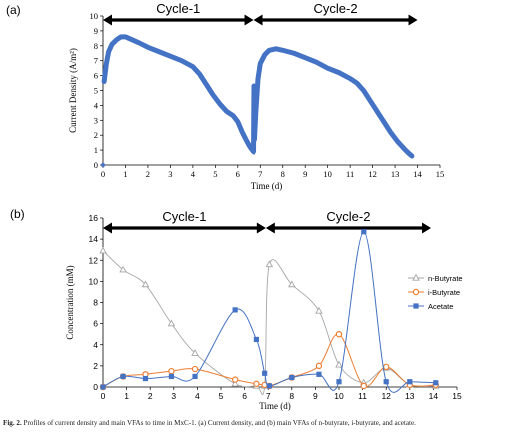 This screenshot has width=518, height=433. I want to click on y-tick-label: 12, so click(94, 260).